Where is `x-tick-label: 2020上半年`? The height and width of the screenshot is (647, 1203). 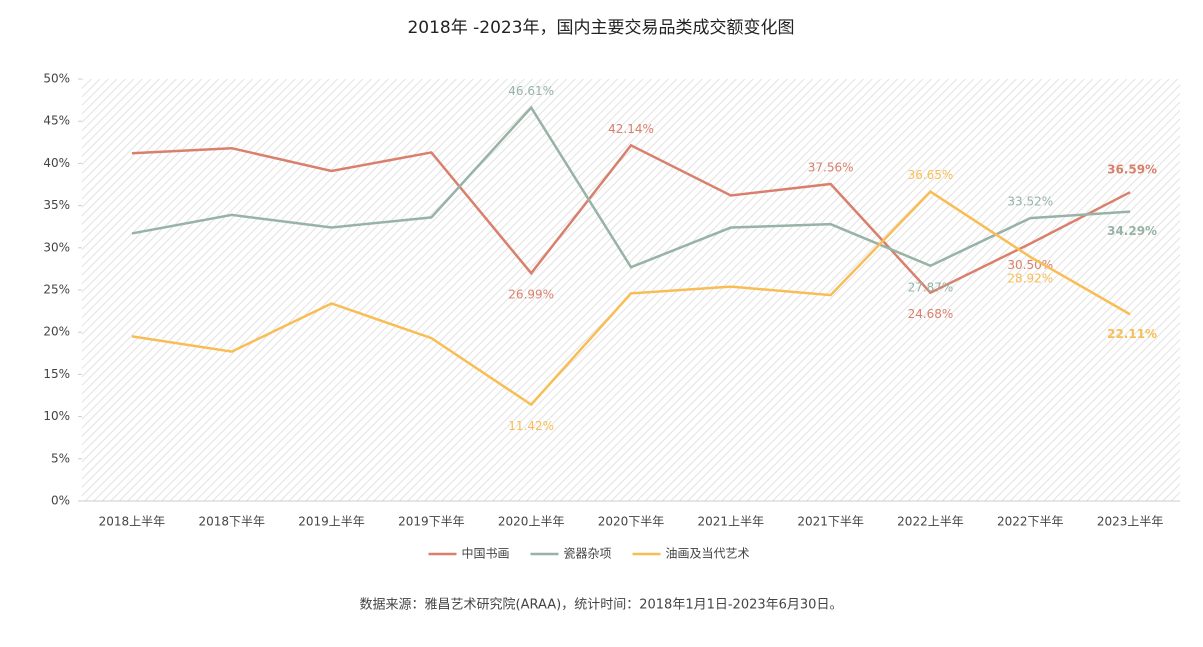 x-tick-label: 2020上半年 is located at coordinates (531, 522).